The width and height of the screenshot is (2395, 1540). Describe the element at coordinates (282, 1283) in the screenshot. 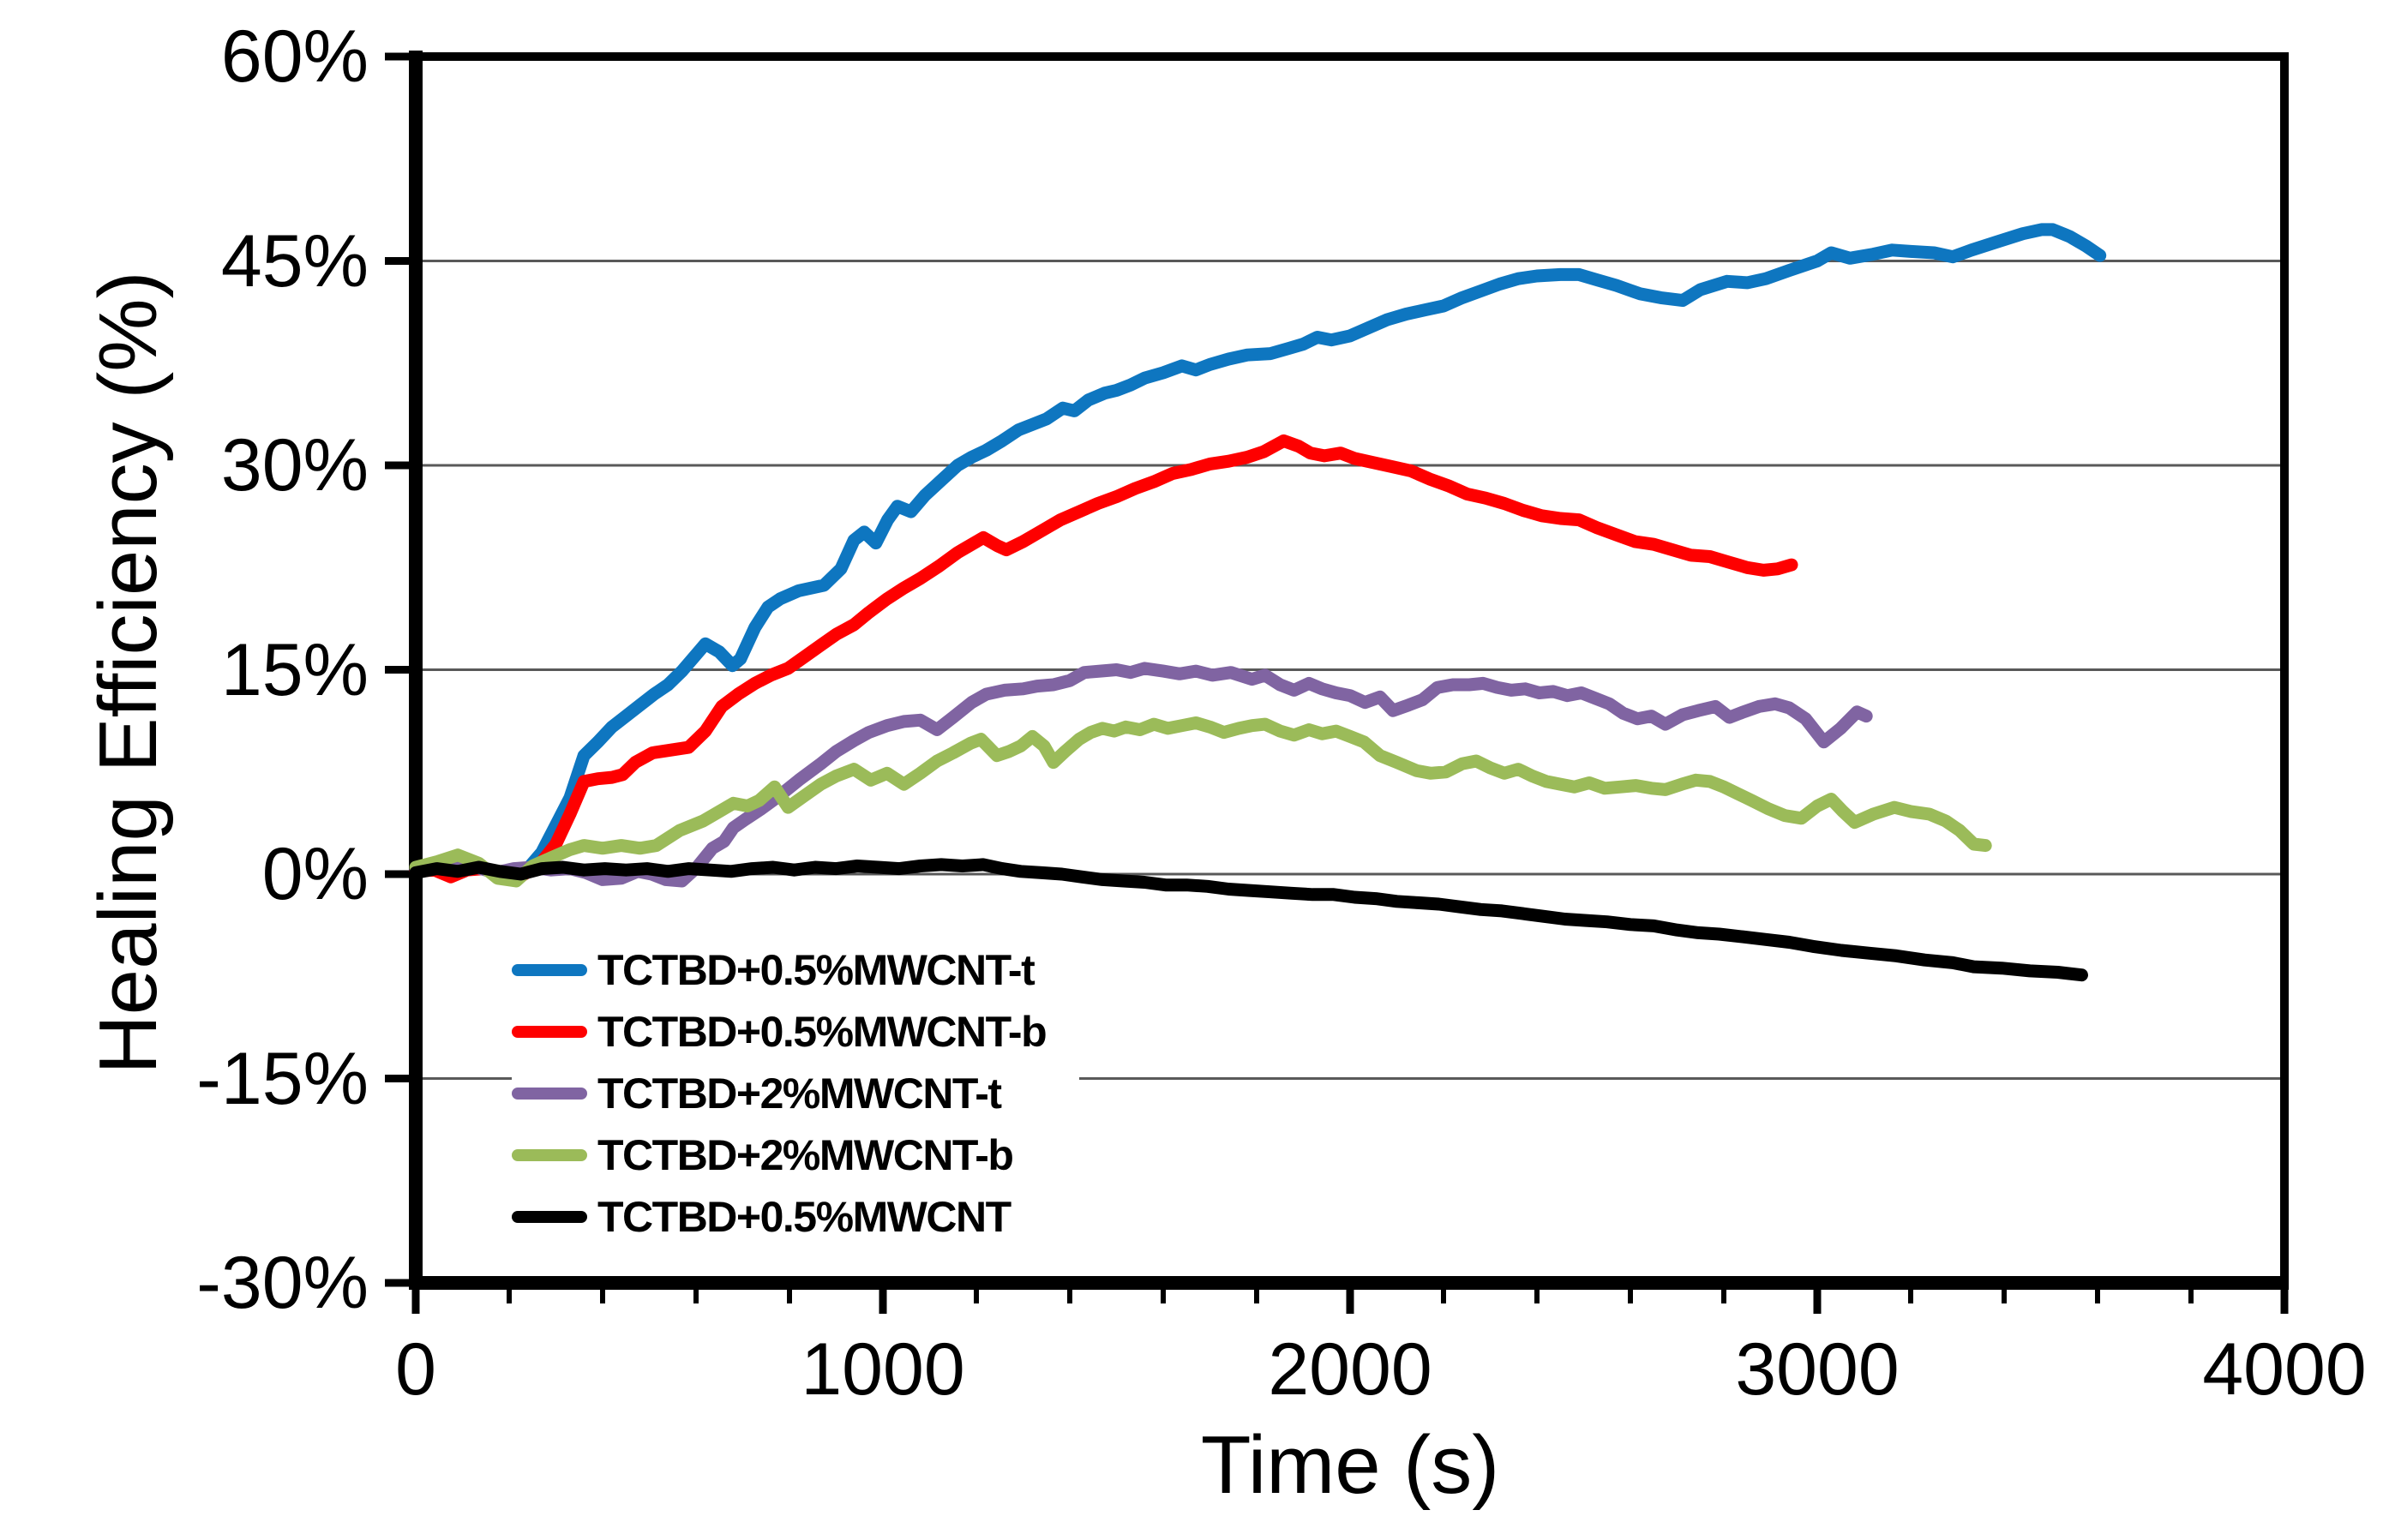

I see `y-tick-label: -30%` at that location.